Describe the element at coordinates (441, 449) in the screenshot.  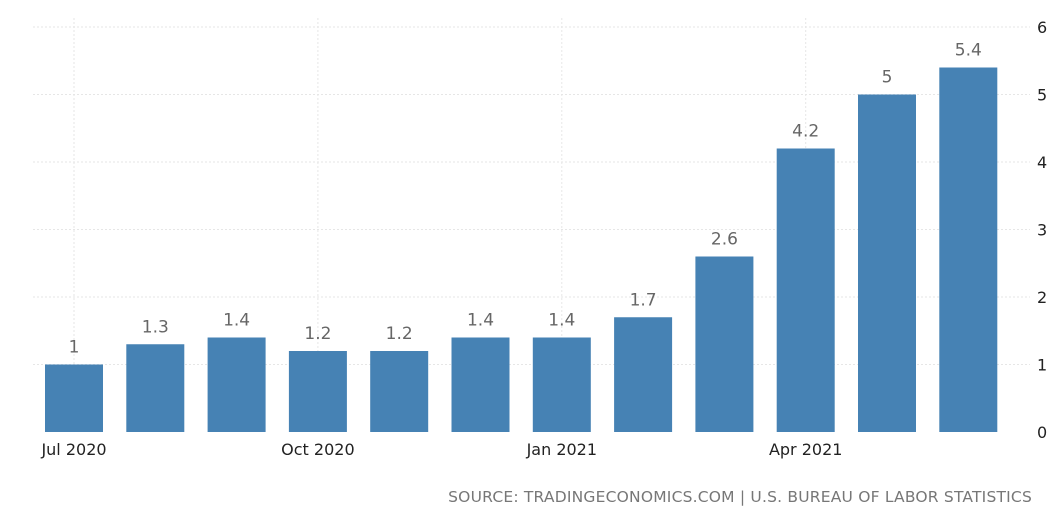
I see `x-axis: Jul 2020 Oct 2020 Jan 2021 Apr 2021` at that location.